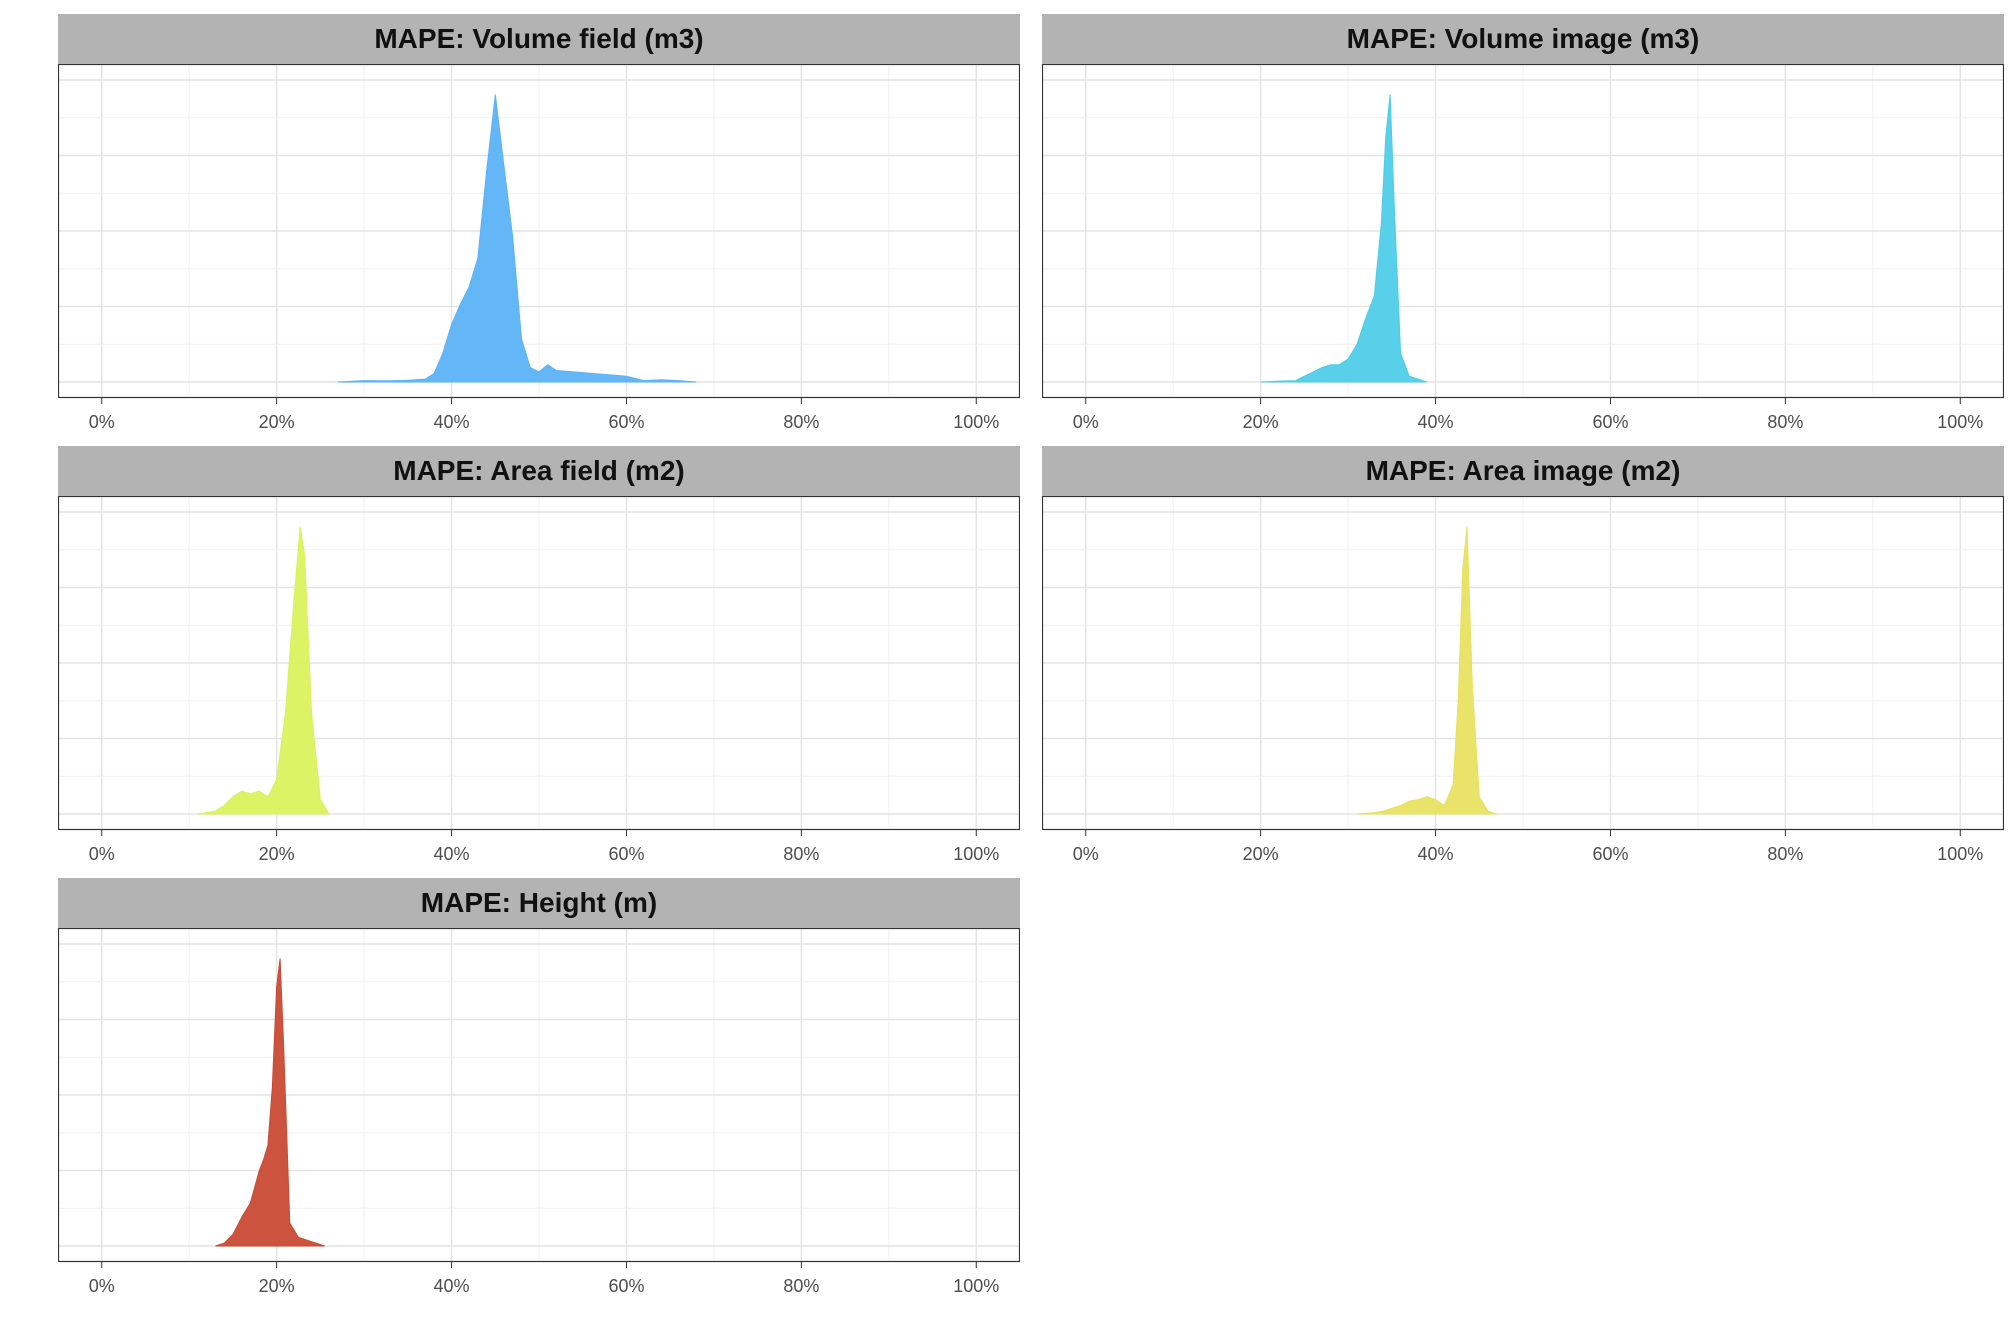  Describe the element at coordinates (1523, 471) in the screenshot. I see `facet-title: MAPE: Area image (m2)` at that location.